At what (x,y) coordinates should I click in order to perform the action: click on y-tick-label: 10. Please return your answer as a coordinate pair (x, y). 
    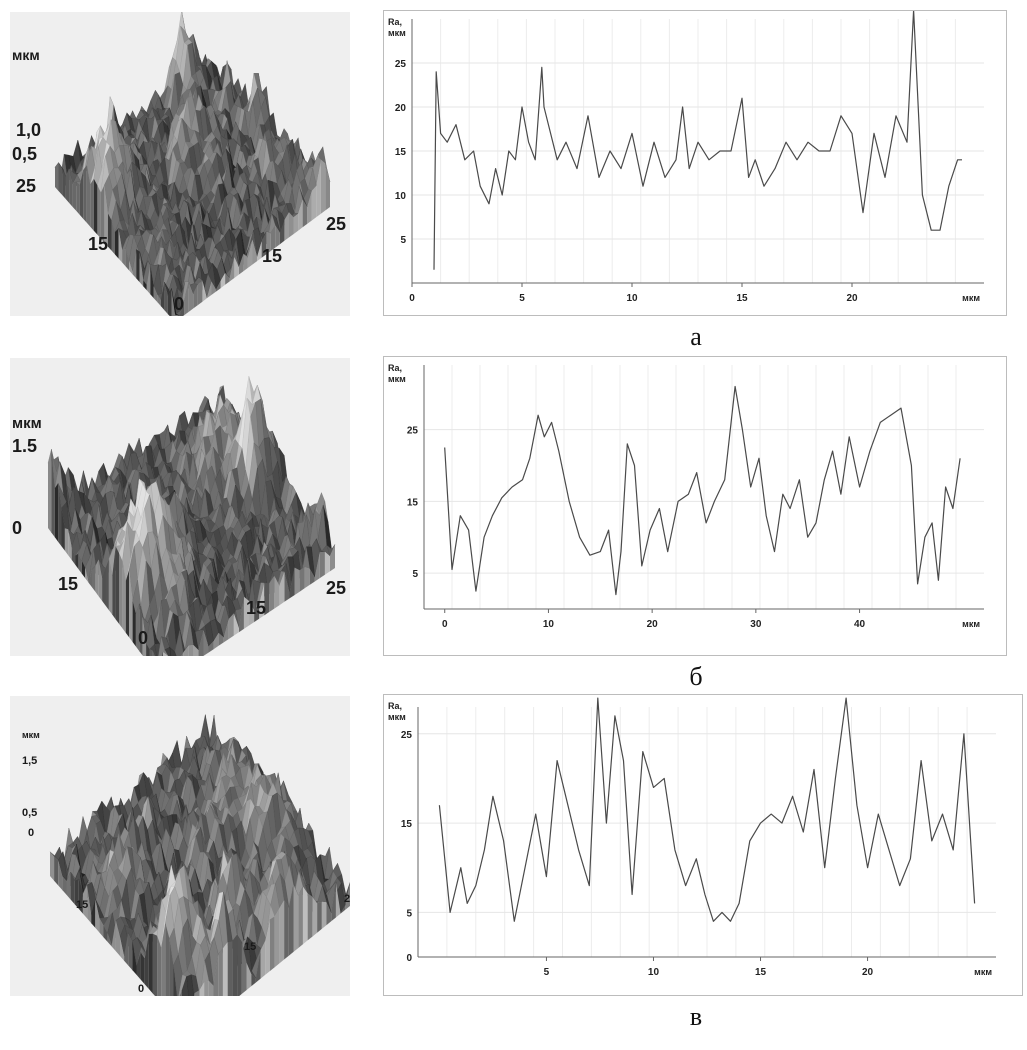
    Looking at the image, I should click on (401, 196).